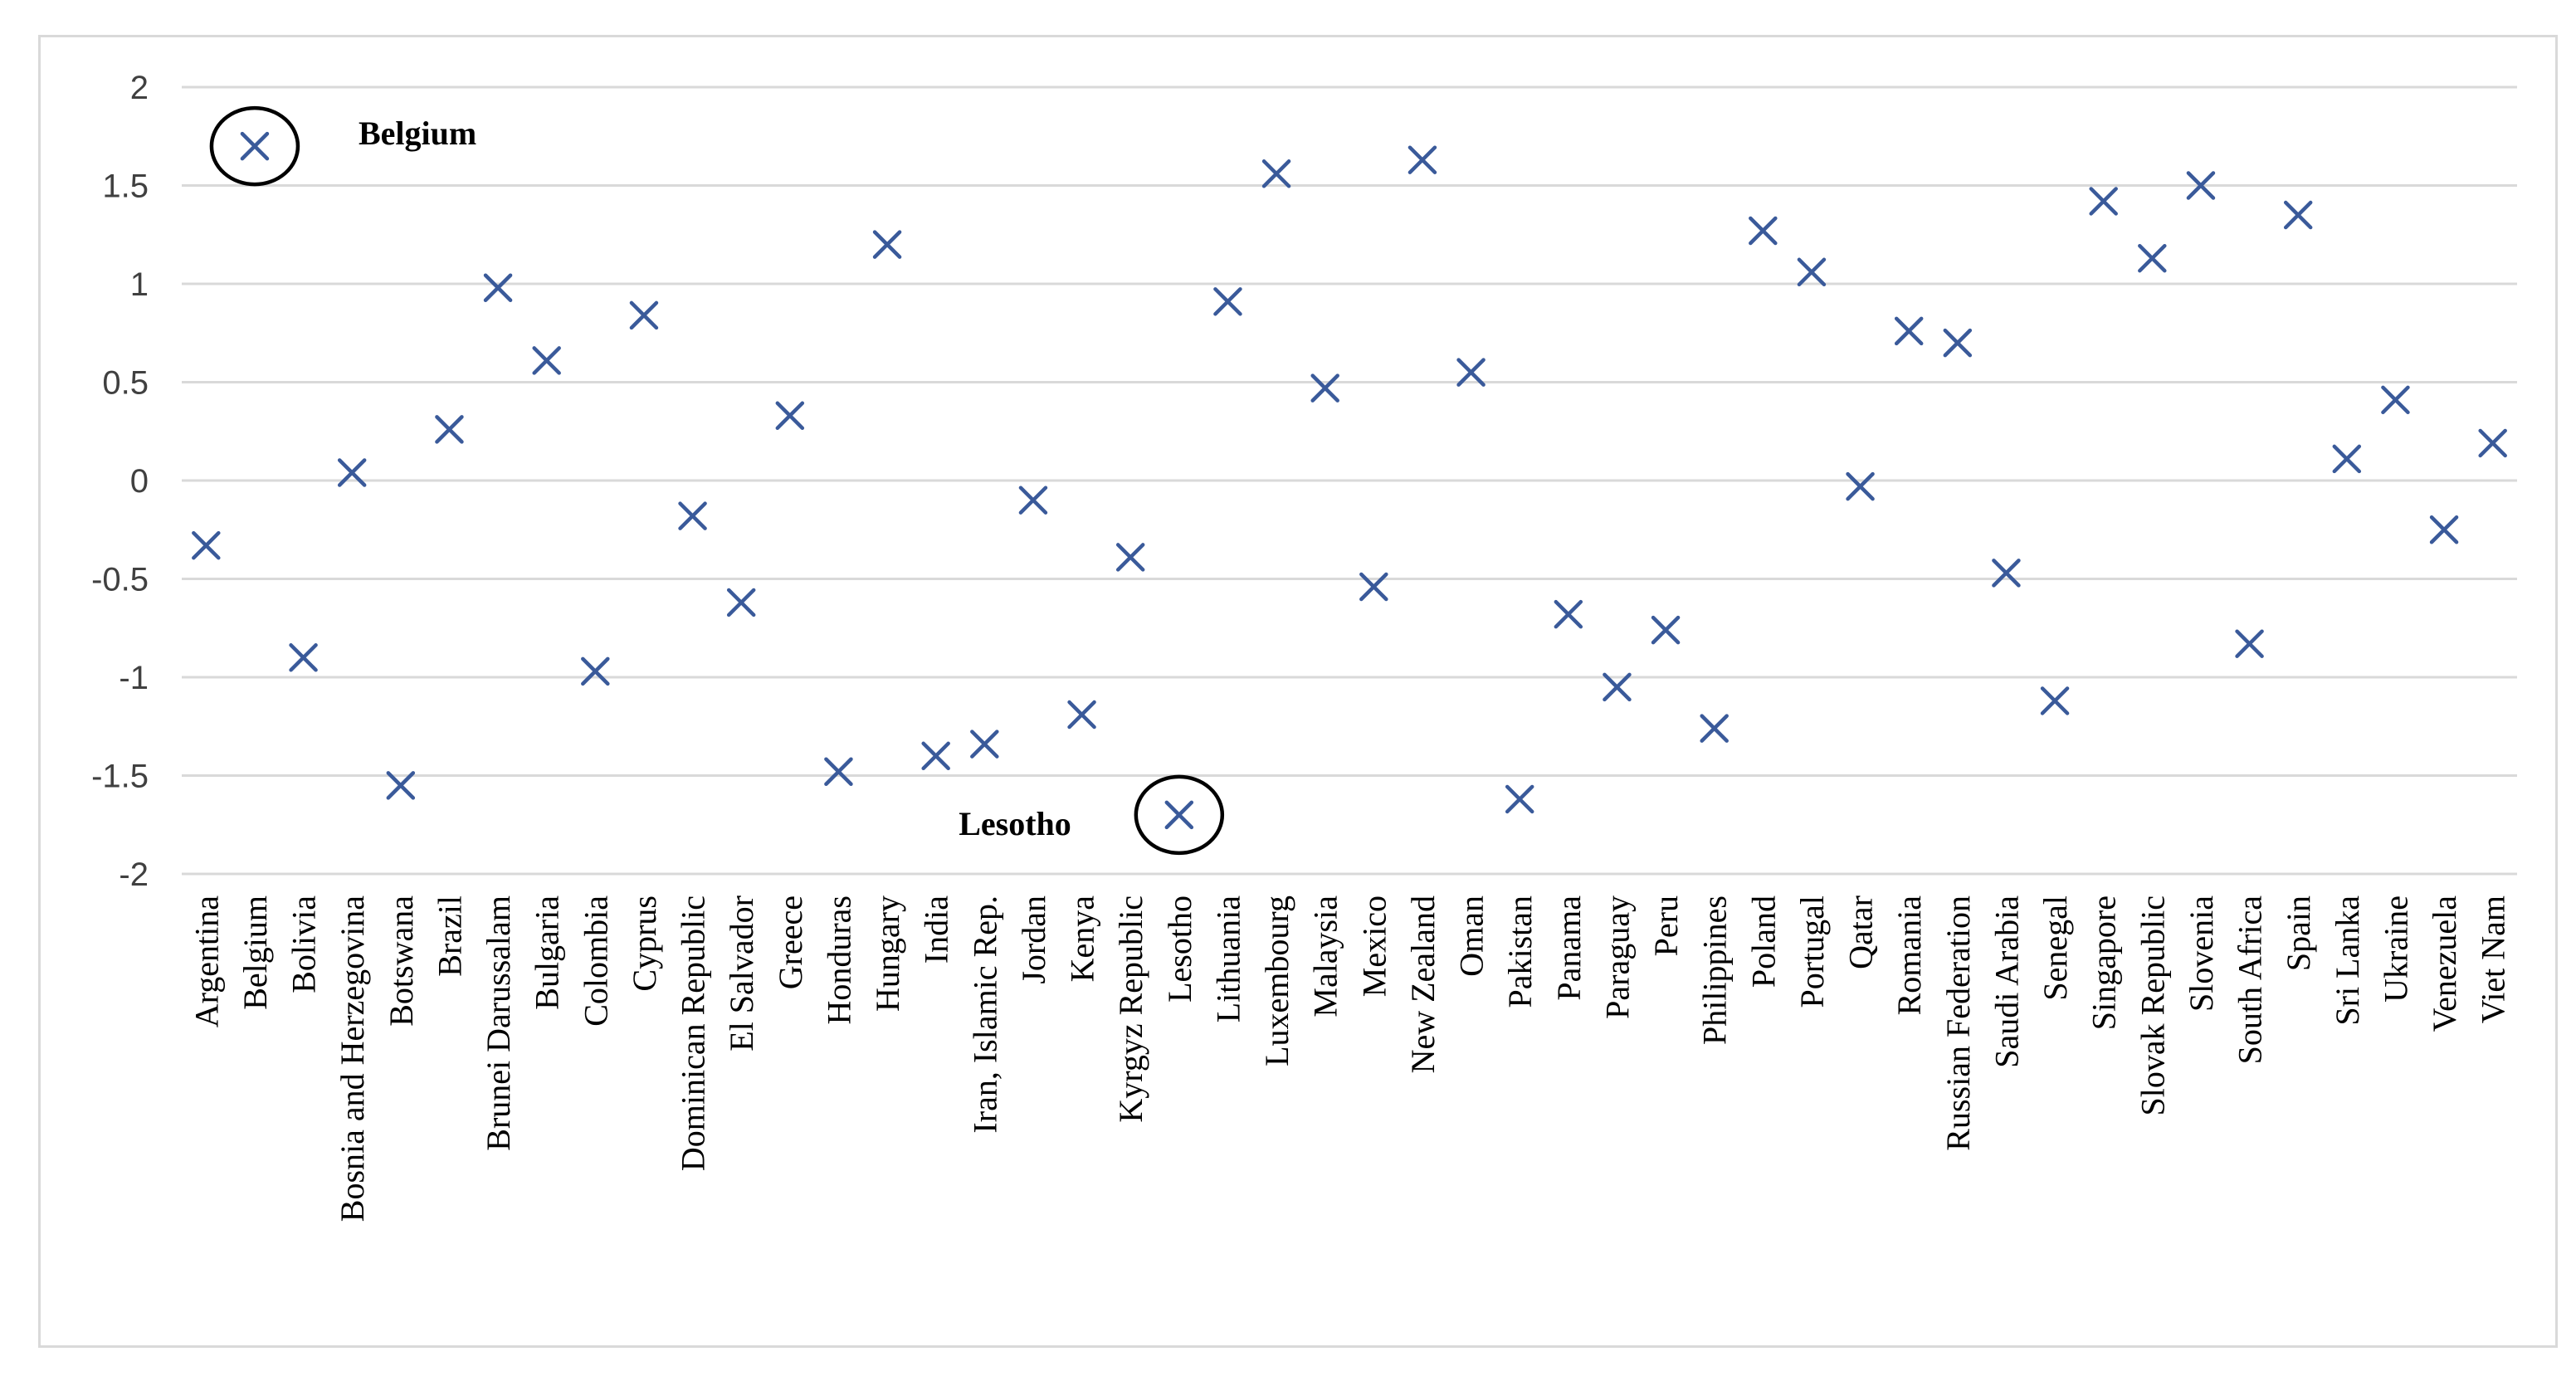 The image size is (2576, 1381). Describe the element at coordinates (596, 961) in the screenshot. I see `x-tick-label: Colombia` at that location.